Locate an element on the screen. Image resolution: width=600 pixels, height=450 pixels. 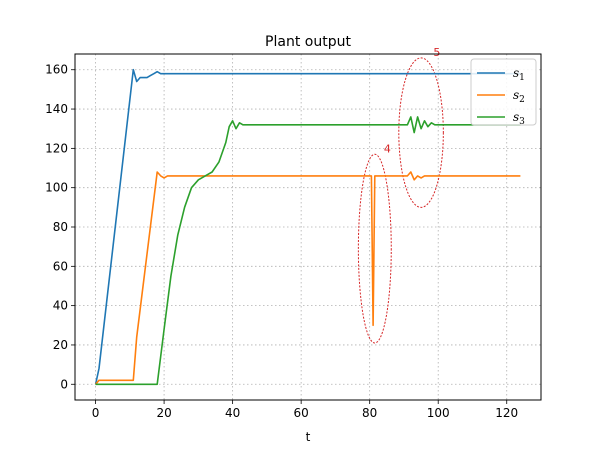
y-tick-label: 100 is located at coordinates (56, 188).